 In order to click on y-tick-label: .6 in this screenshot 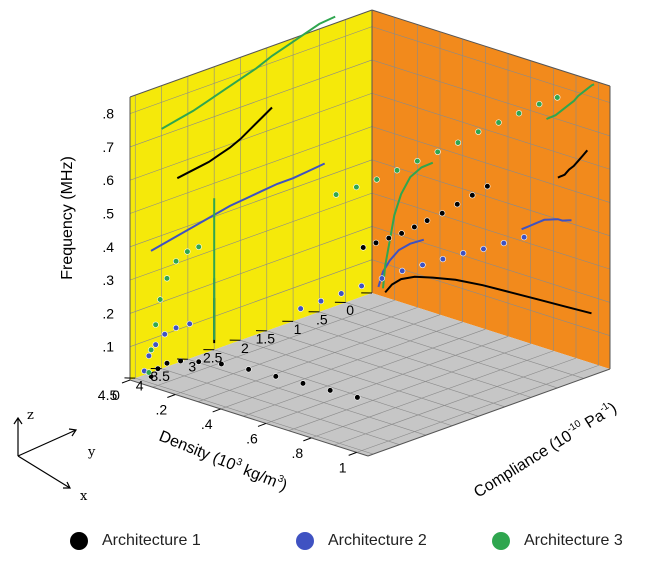, I will do `click(252, 438)`.